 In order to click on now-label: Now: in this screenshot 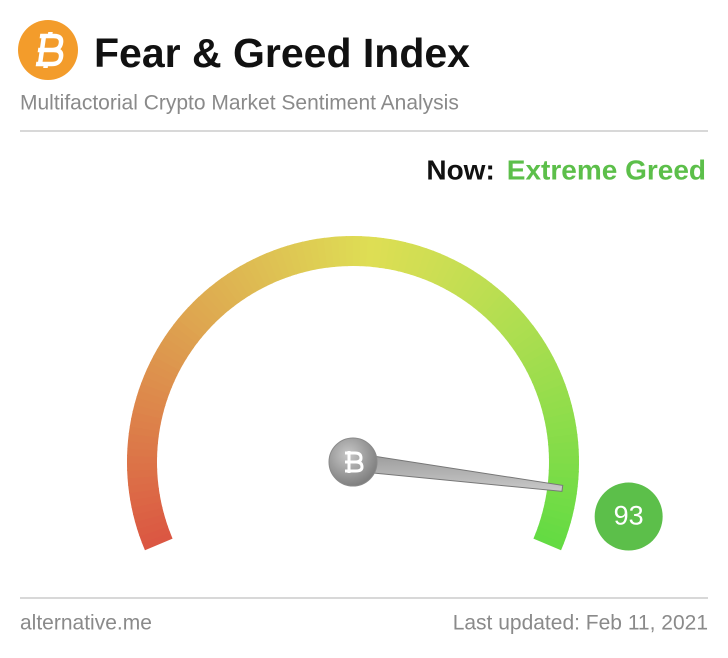, I will do `click(460, 169)`.